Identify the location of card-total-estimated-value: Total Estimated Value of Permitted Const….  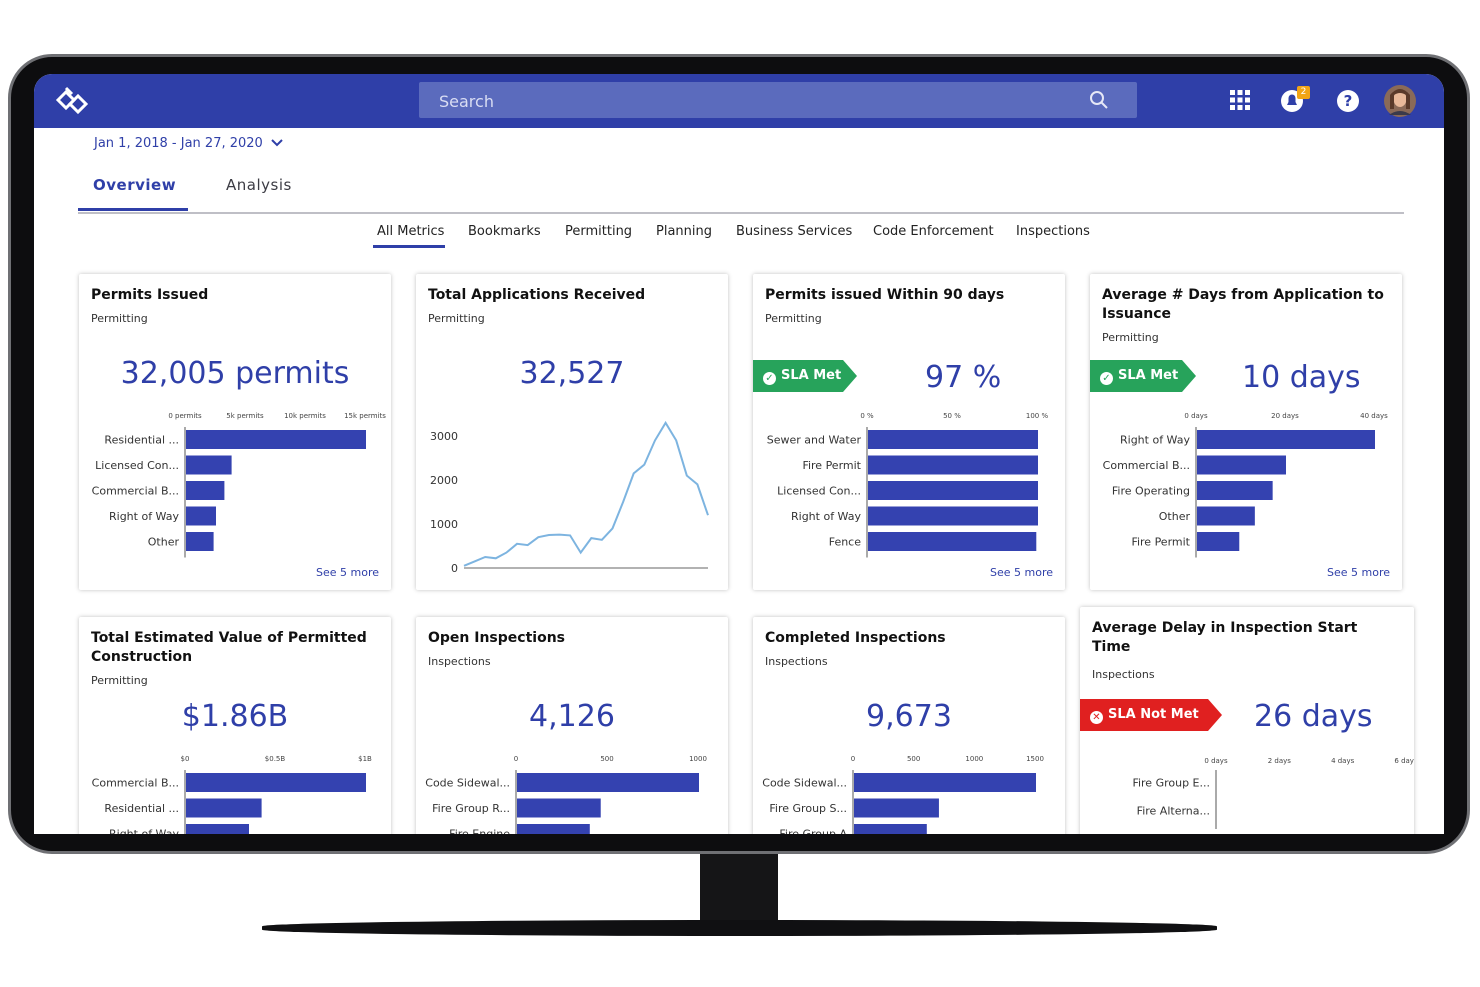
(235, 725).